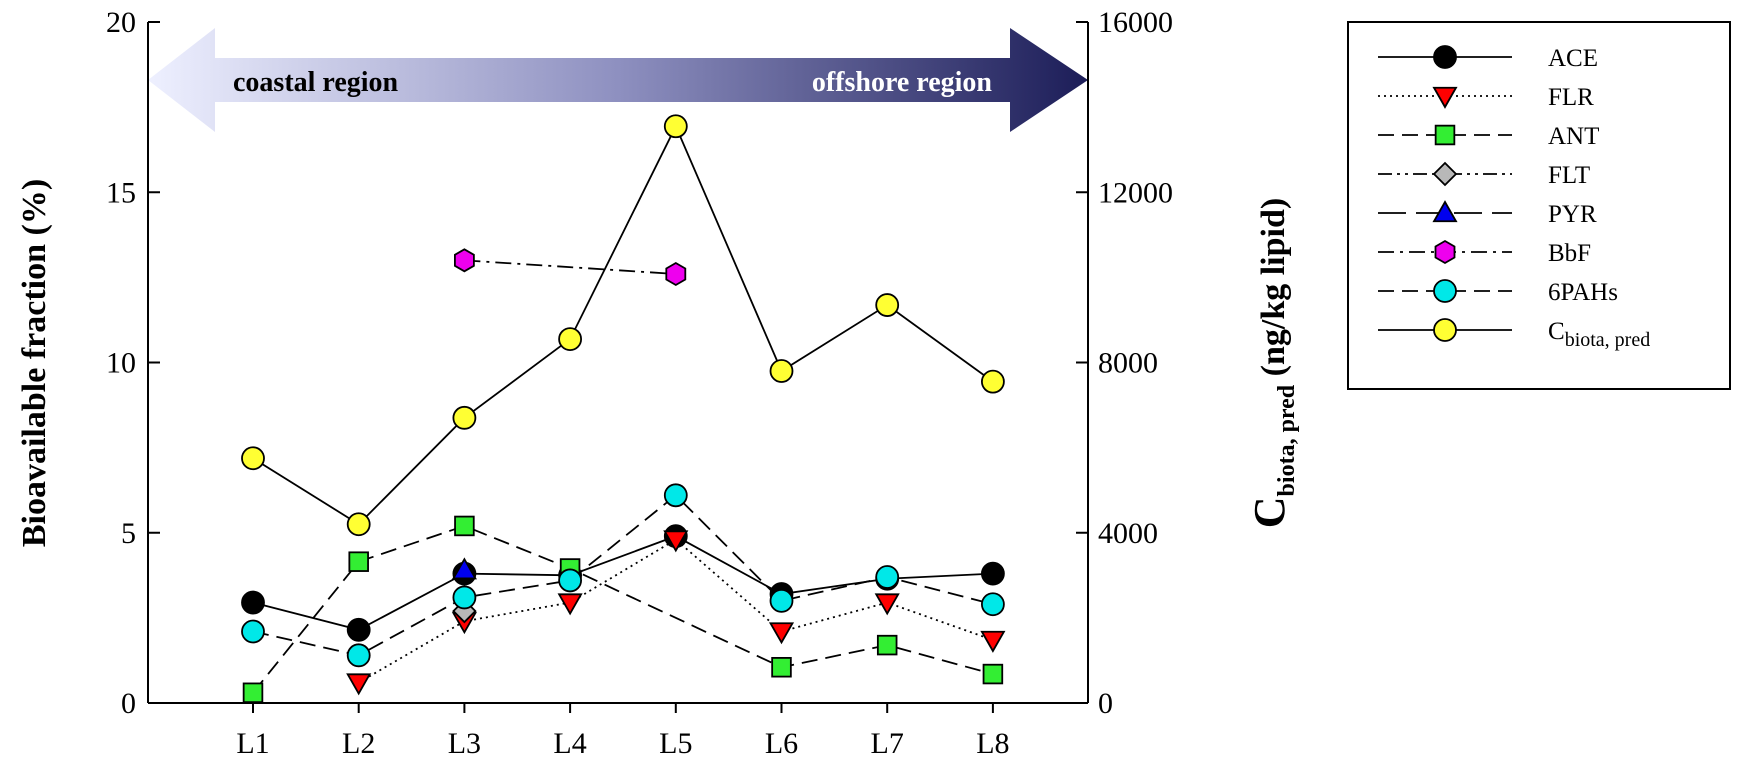 Image resolution: width=1746 pixels, height=775 pixels. What do you see at coordinates (1571, 97) in the screenshot?
I see `legend-label: FLR` at bounding box center [1571, 97].